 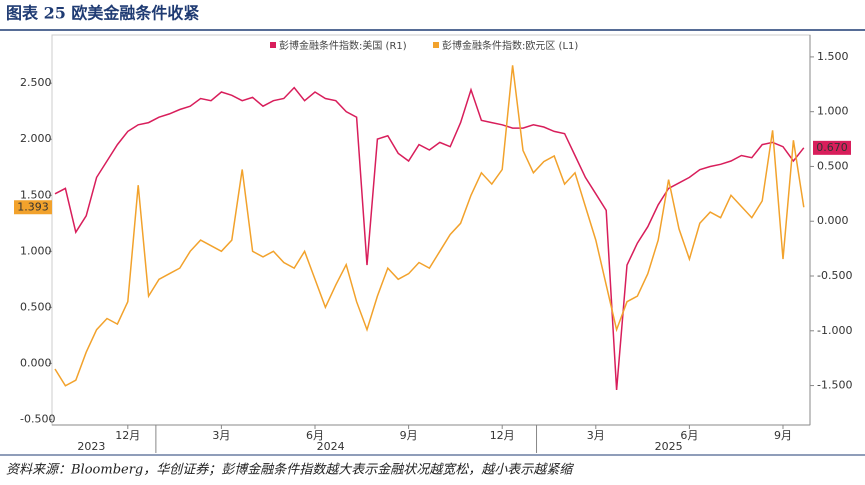 I want to click on y-tick-label: 1.500, so click(x=36, y=194).